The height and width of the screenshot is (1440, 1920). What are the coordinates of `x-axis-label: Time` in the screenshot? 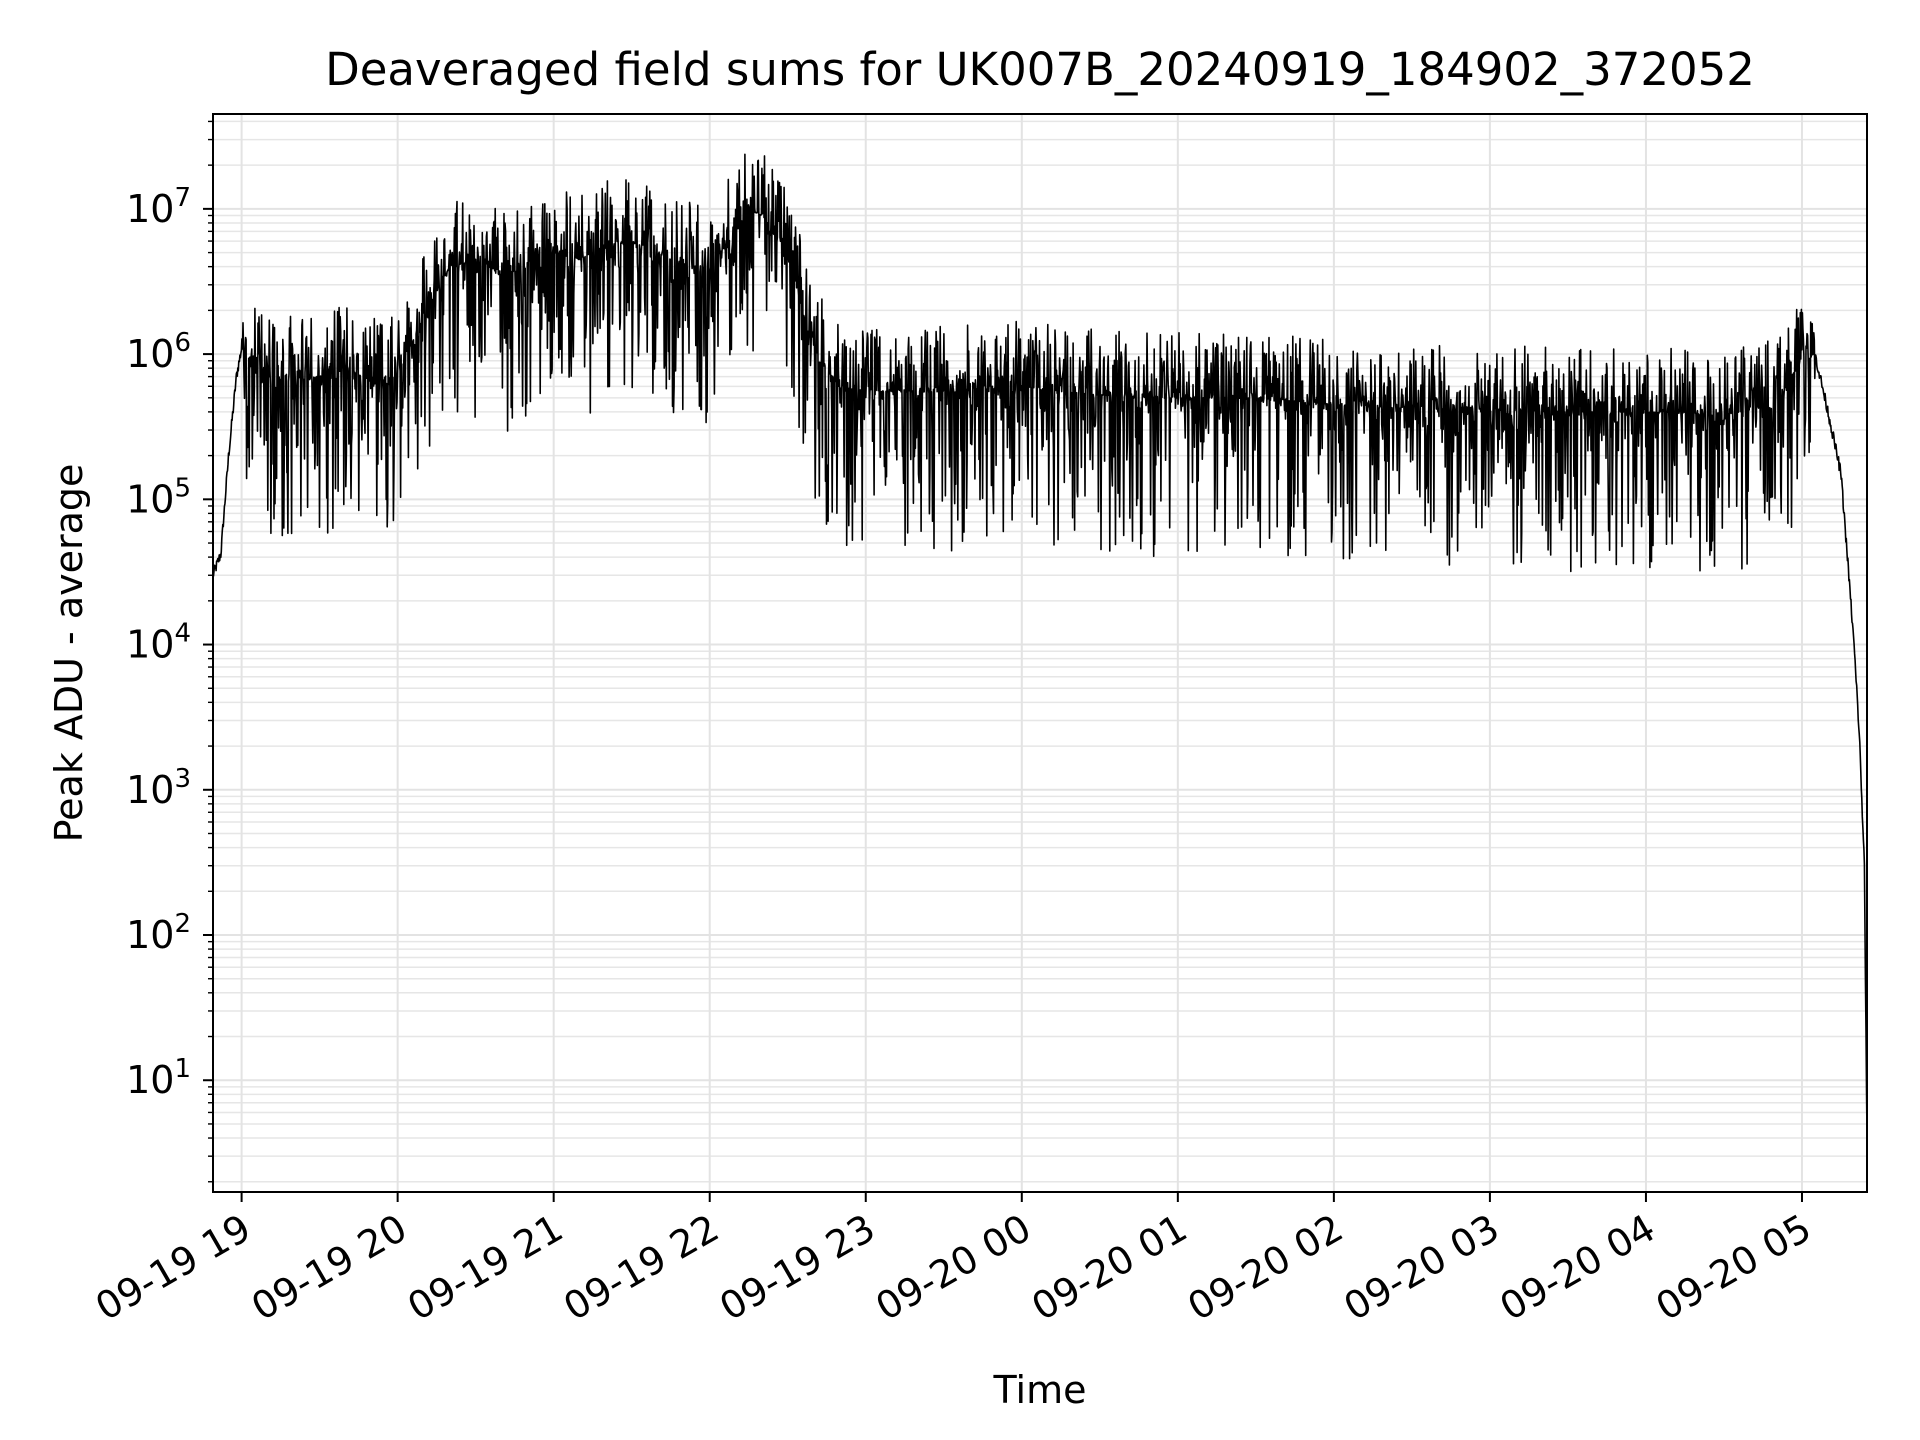 It's located at (1040, 1390).